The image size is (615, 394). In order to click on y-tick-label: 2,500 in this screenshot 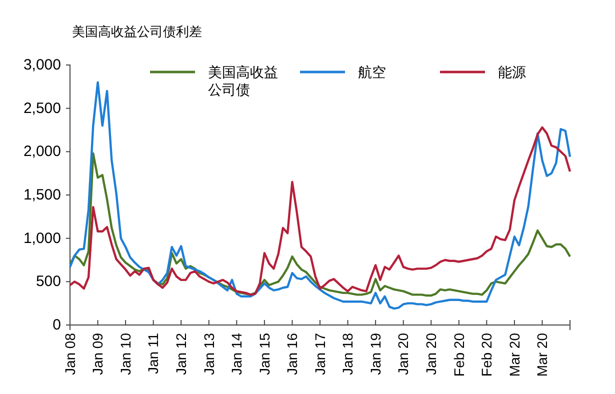, I will do `click(42, 108)`.